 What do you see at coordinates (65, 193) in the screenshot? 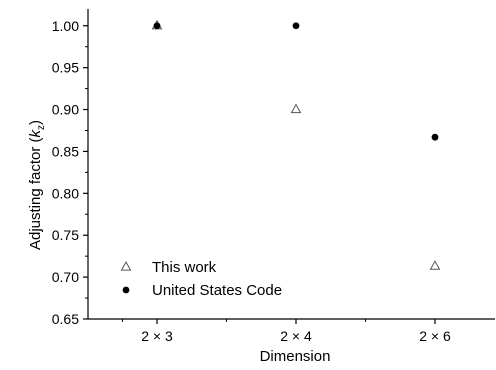
I see `y-tick-label: 0.80` at bounding box center [65, 193].